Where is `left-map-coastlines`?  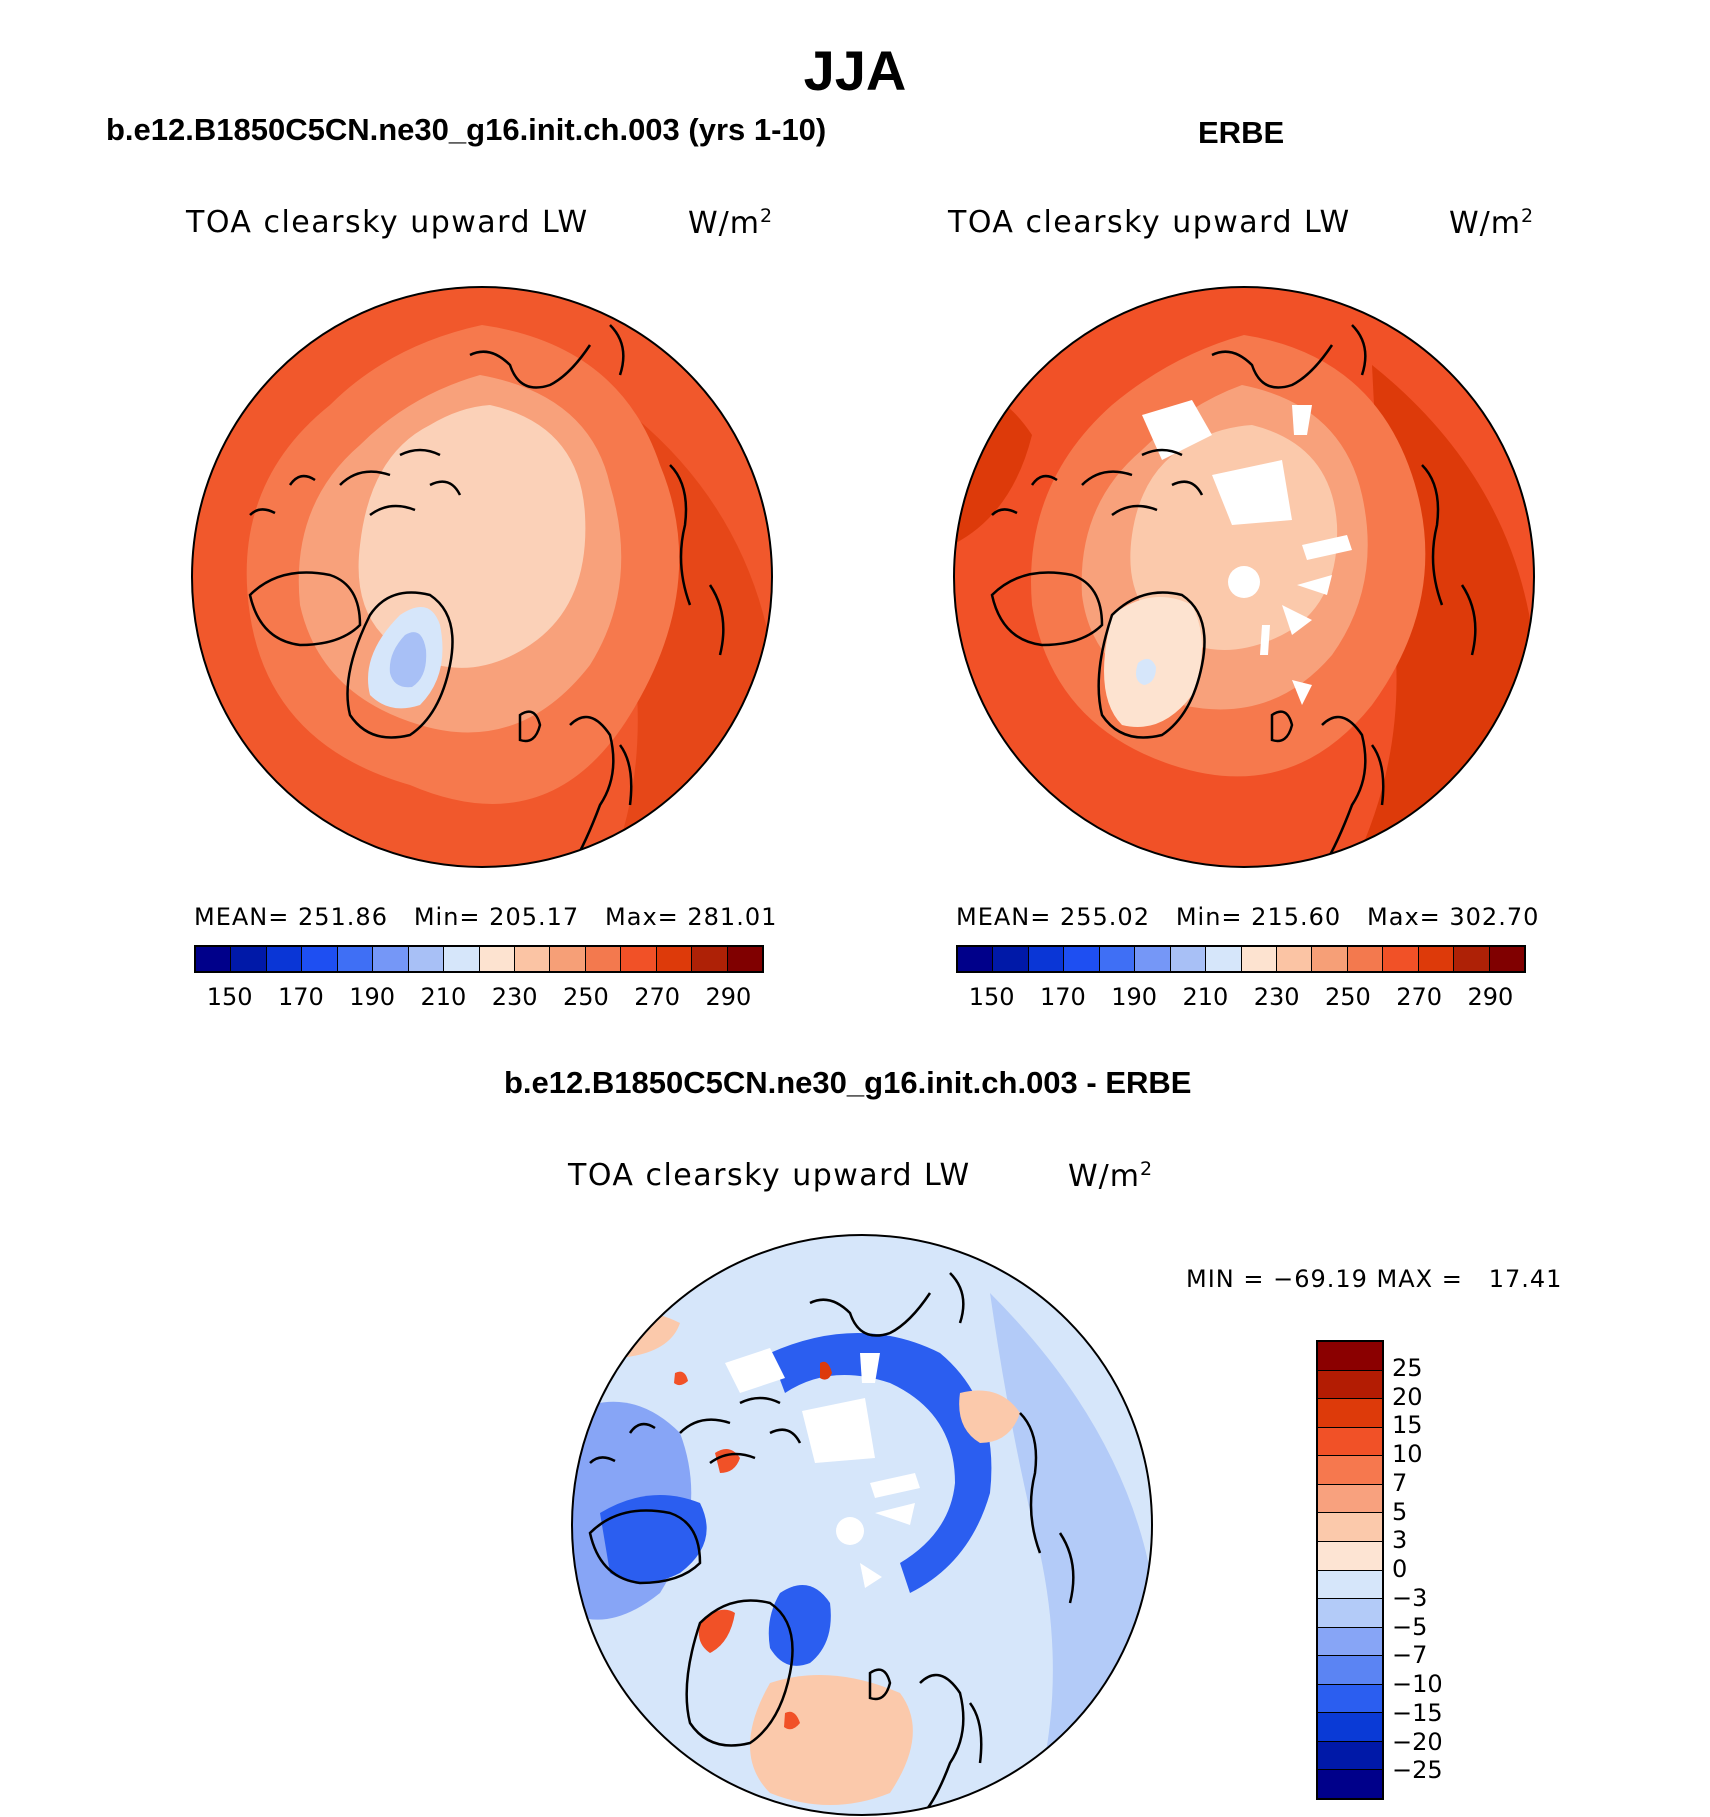 left-map-coastlines is located at coordinates (486, 595).